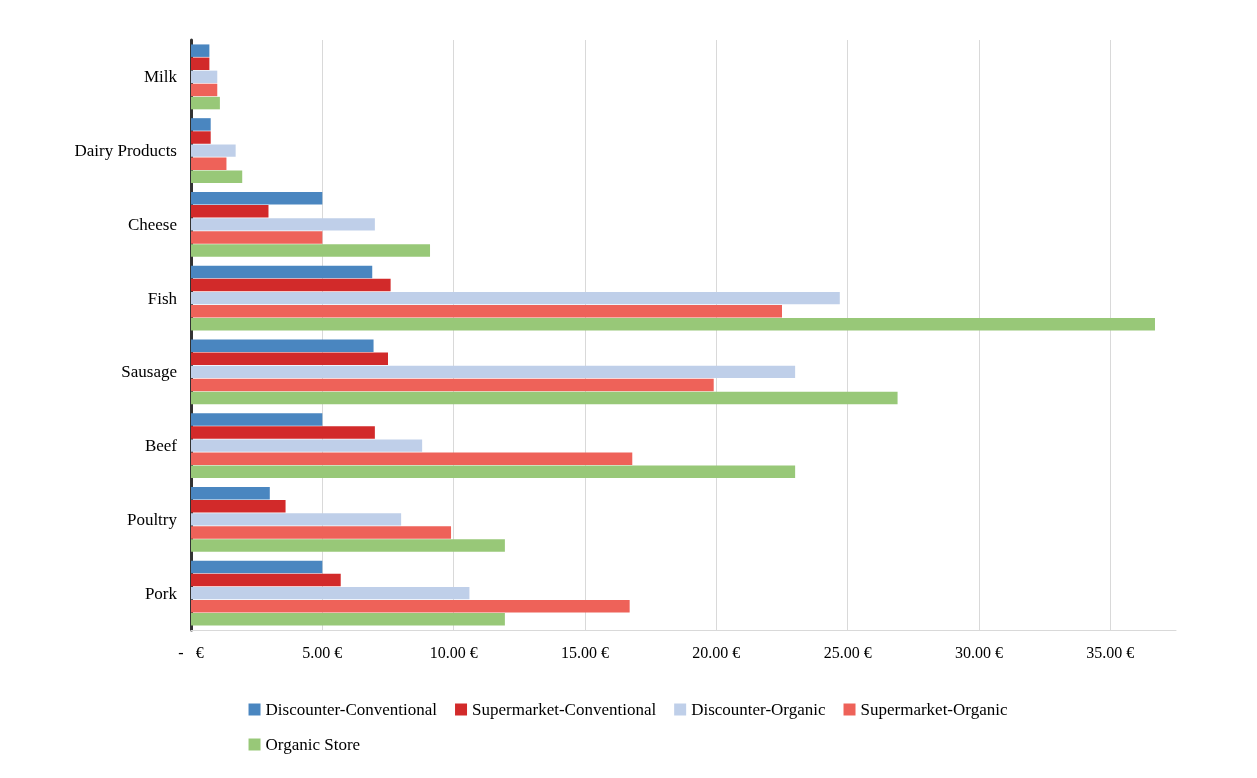 The image size is (1257, 778). Describe the element at coordinates (152, 519) in the screenshot. I see `y-tick-label: Poultry` at that location.